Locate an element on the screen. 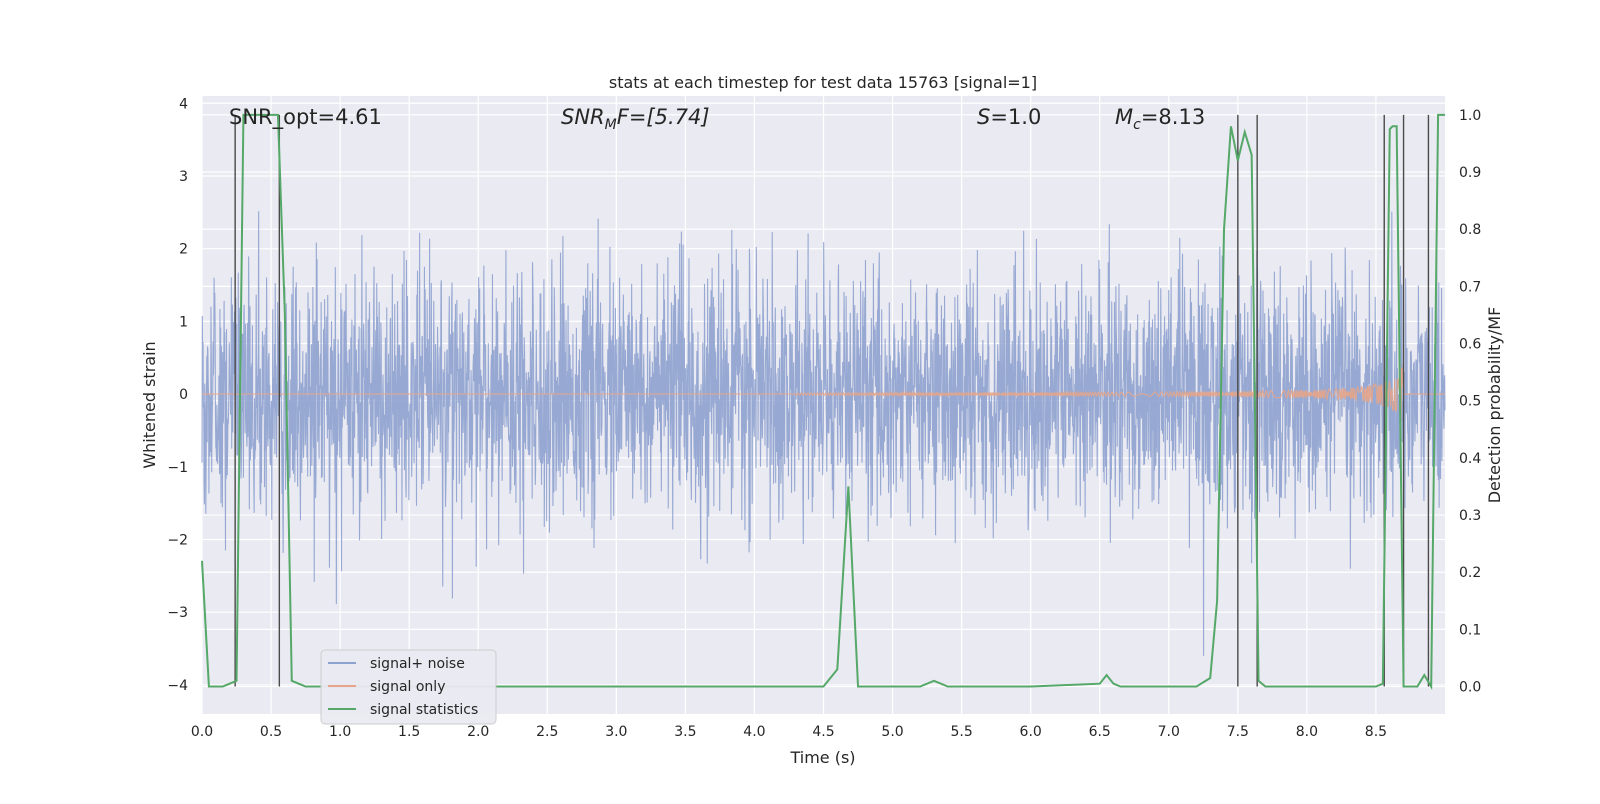 This screenshot has width=1600, height=804. x-tick-label: 7.5 is located at coordinates (1238, 732).